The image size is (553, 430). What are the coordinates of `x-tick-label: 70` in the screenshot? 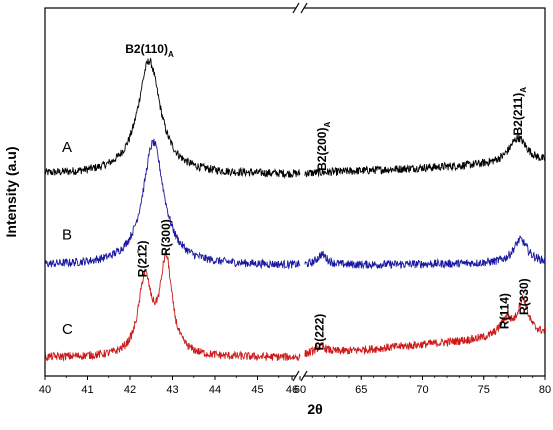 It's located at (422, 390).